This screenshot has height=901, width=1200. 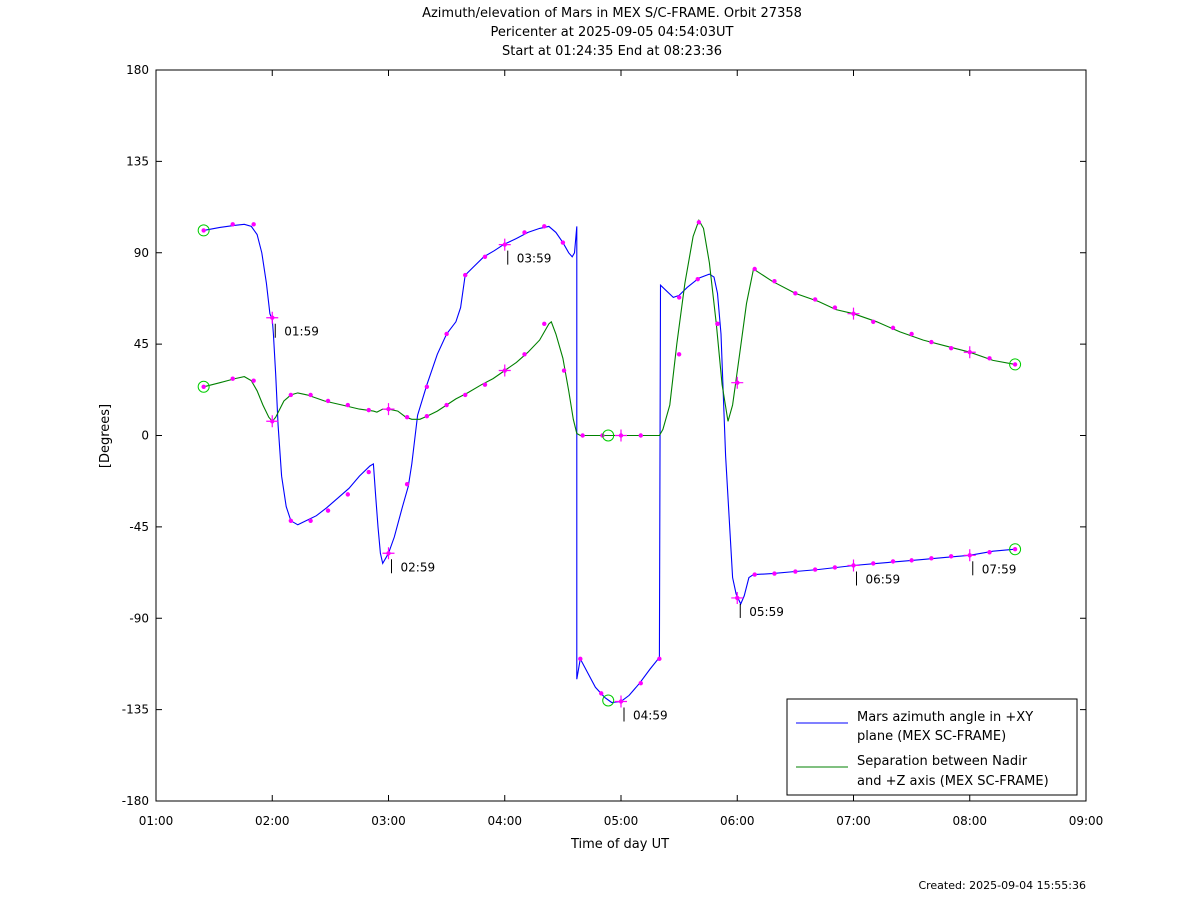 What do you see at coordinates (139, 527) in the screenshot?
I see `y-tick-label: -45` at bounding box center [139, 527].